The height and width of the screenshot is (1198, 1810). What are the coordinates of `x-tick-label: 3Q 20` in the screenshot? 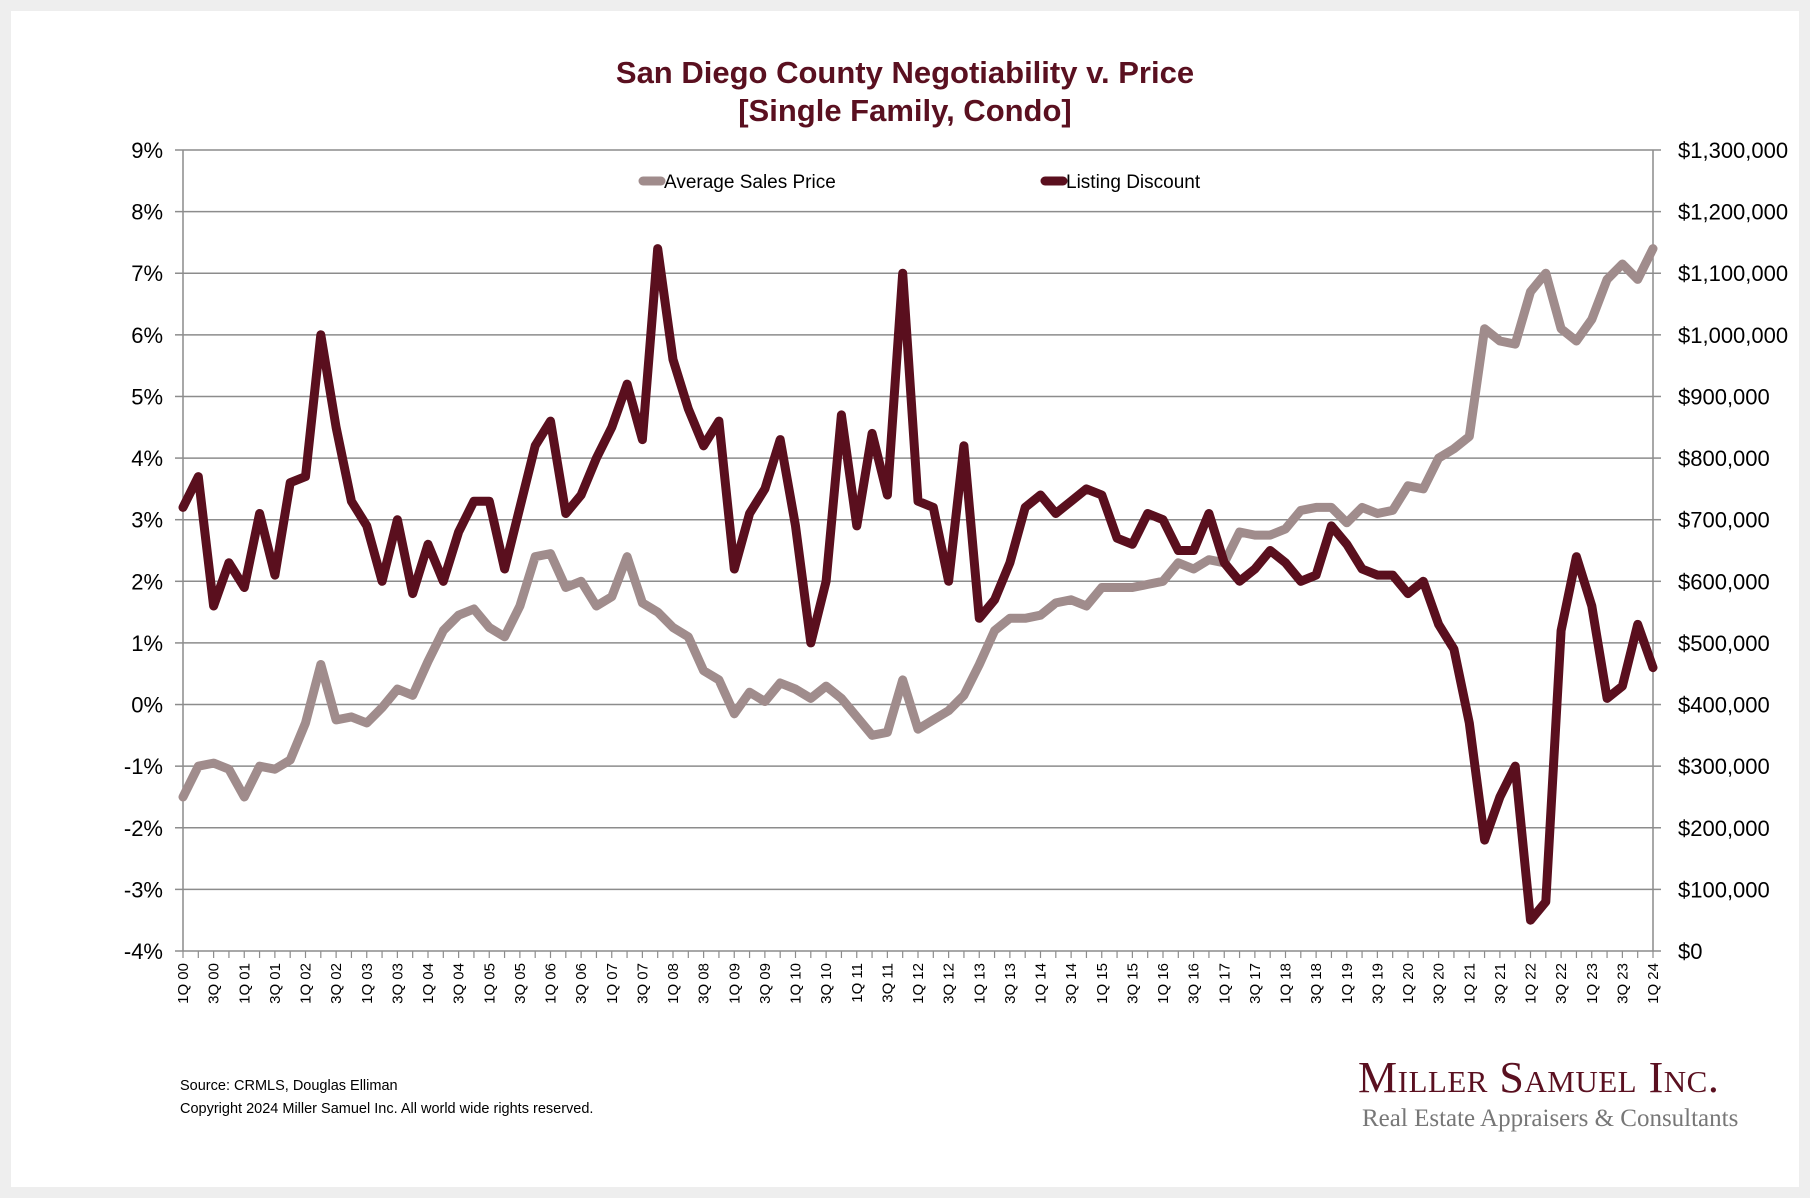 It's located at (1439, 983).